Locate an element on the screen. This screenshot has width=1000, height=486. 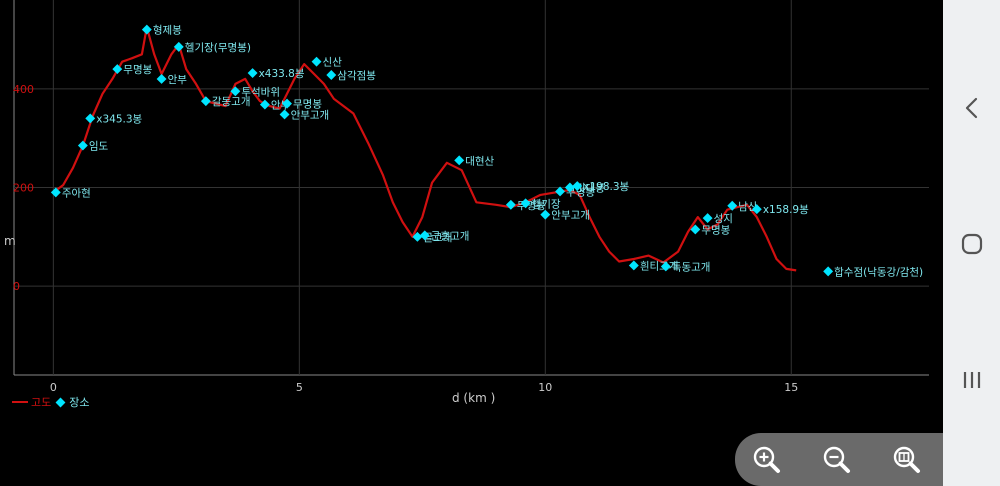
place-marker: x433.8봉 is located at coordinates (276, 74).